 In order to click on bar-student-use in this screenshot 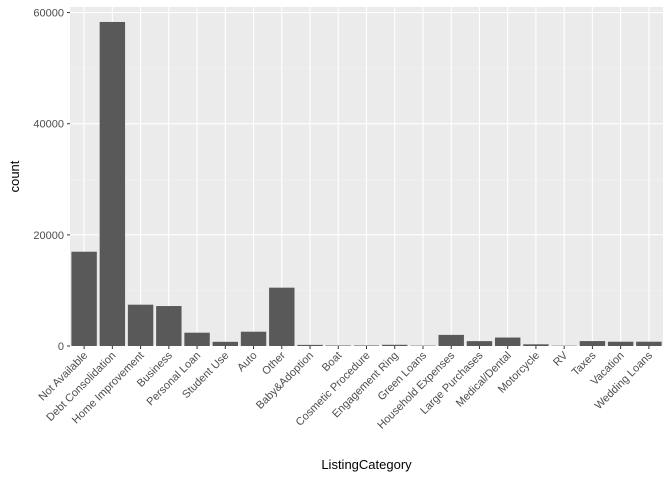, I will do `click(225, 343)`.